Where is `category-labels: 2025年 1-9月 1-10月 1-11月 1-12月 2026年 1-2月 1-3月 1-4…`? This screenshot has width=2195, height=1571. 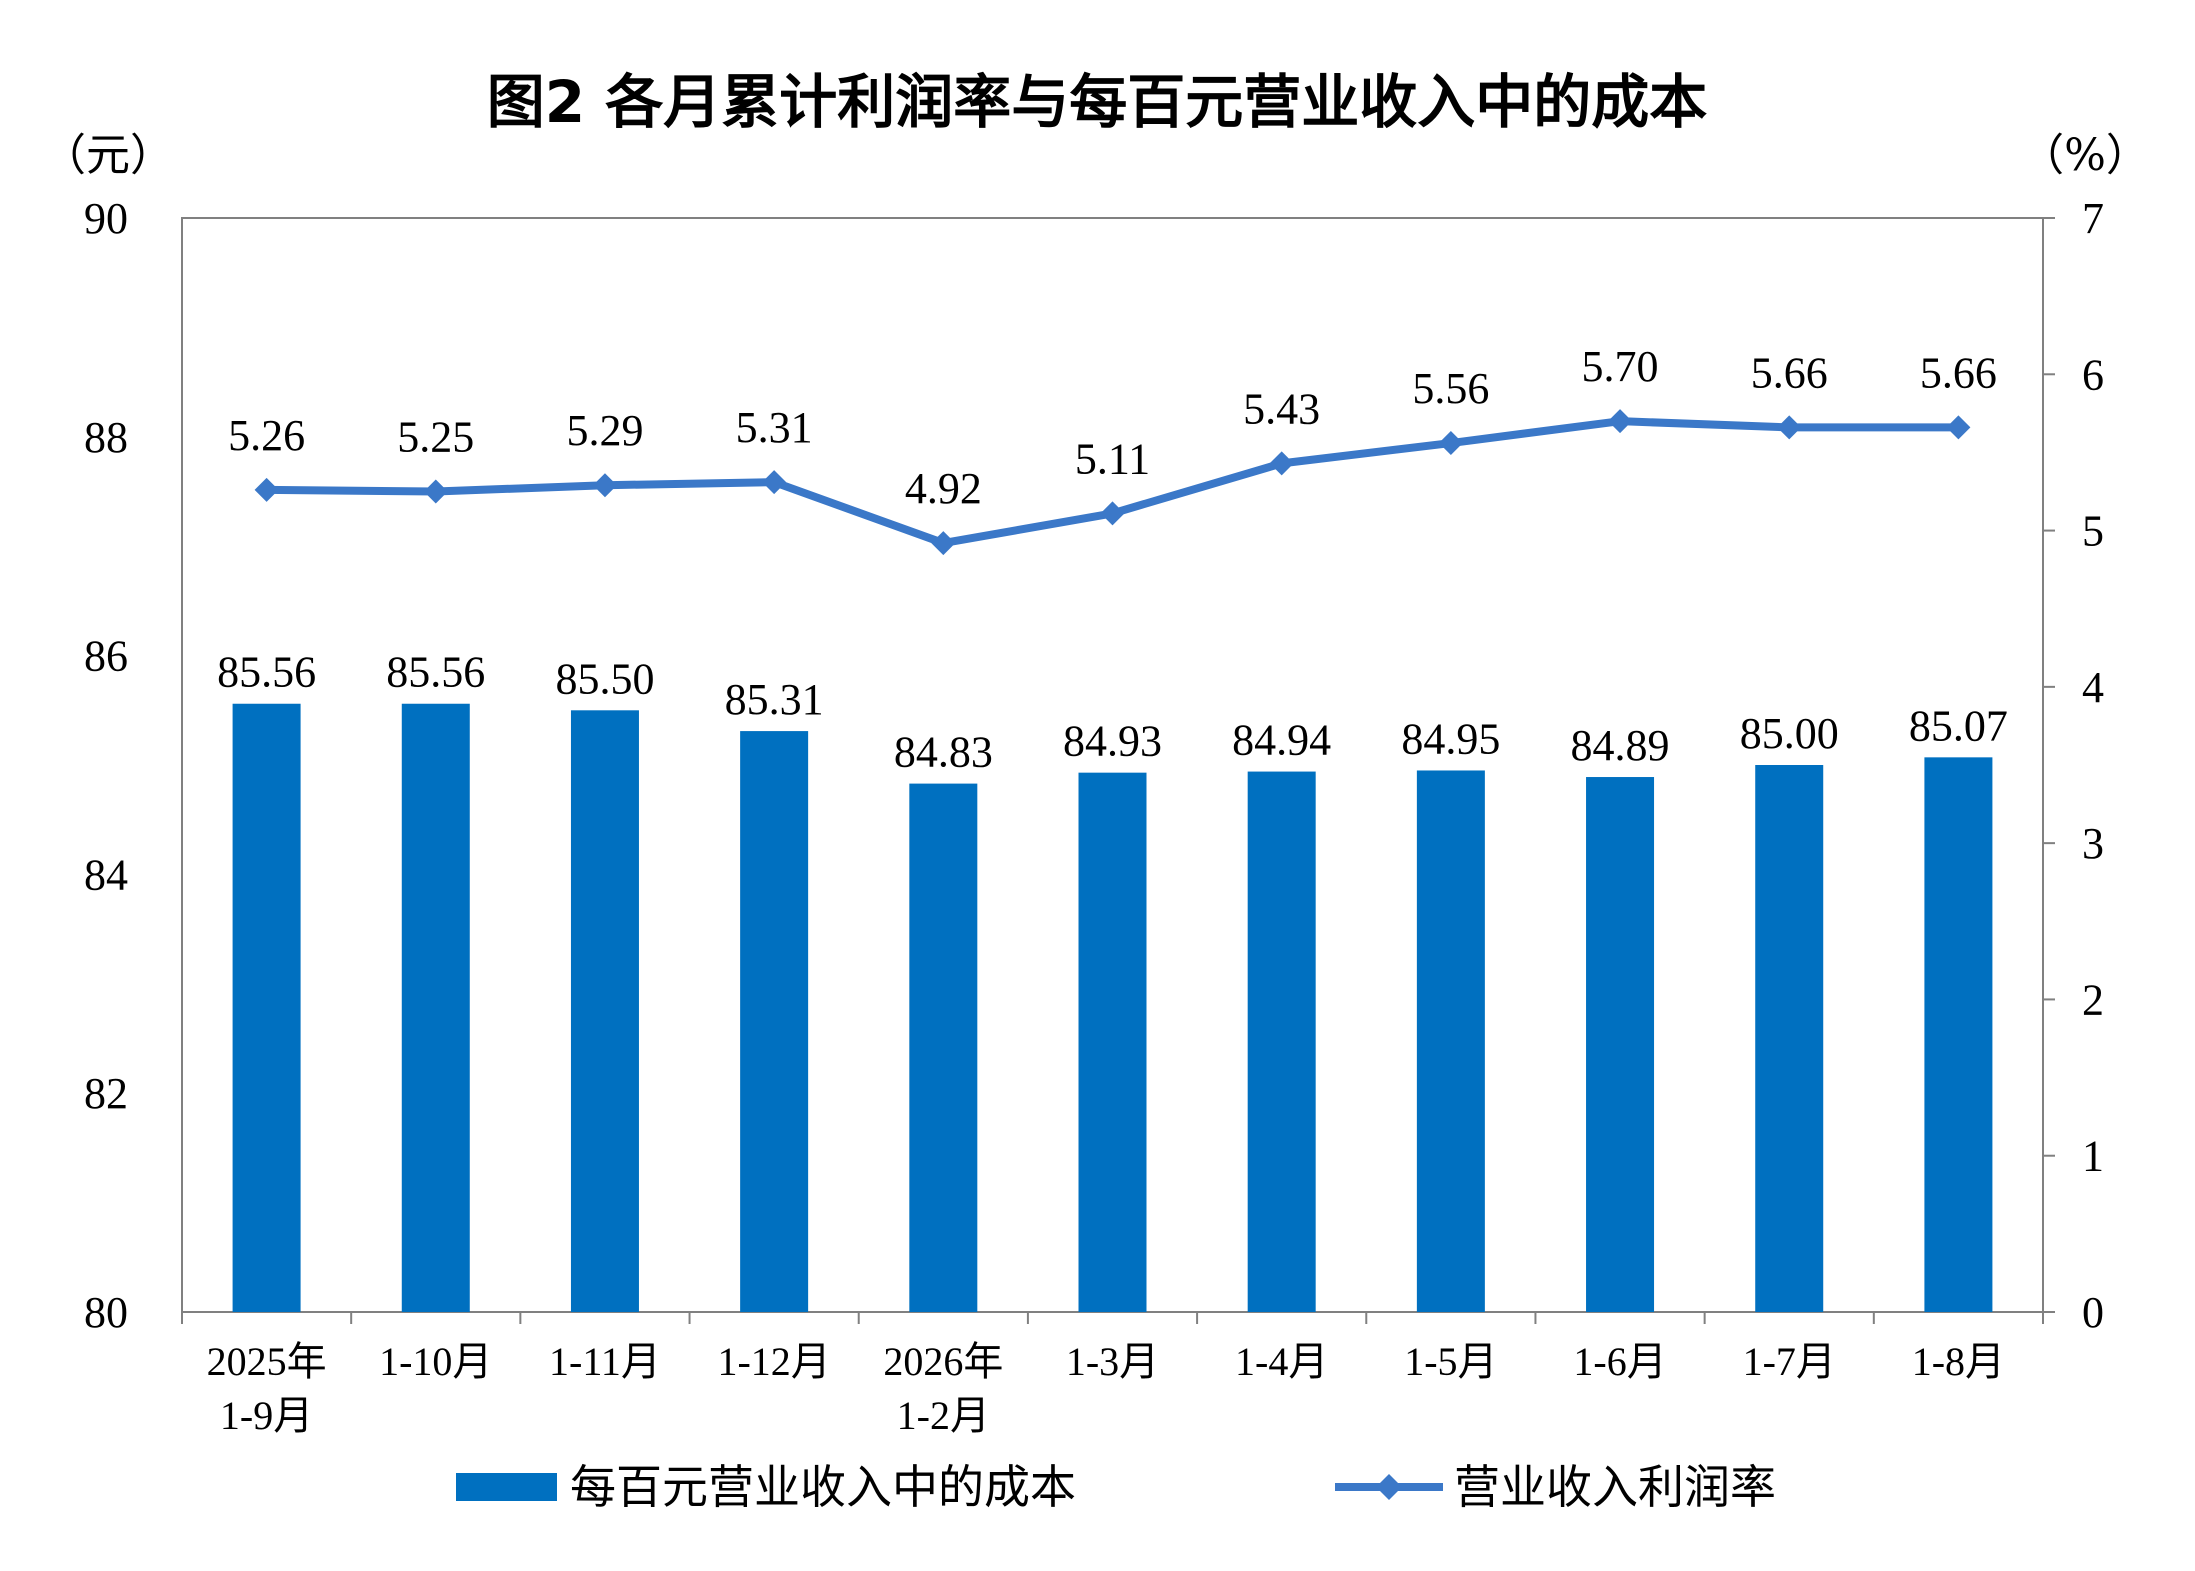 category-labels: 2025年 1-9月 1-10月 1-11月 1-12月 2026年 1-2月 1-3月 1-4… is located at coordinates (1106, 1388).